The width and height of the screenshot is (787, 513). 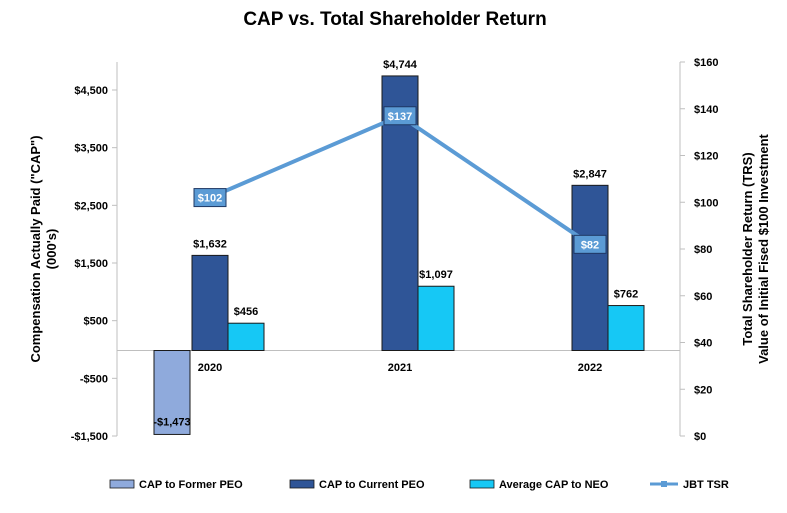 What do you see at coordinates (590, 368) in the screenshot?
I see `category-label: 2022` at bounding box center [590, 368].